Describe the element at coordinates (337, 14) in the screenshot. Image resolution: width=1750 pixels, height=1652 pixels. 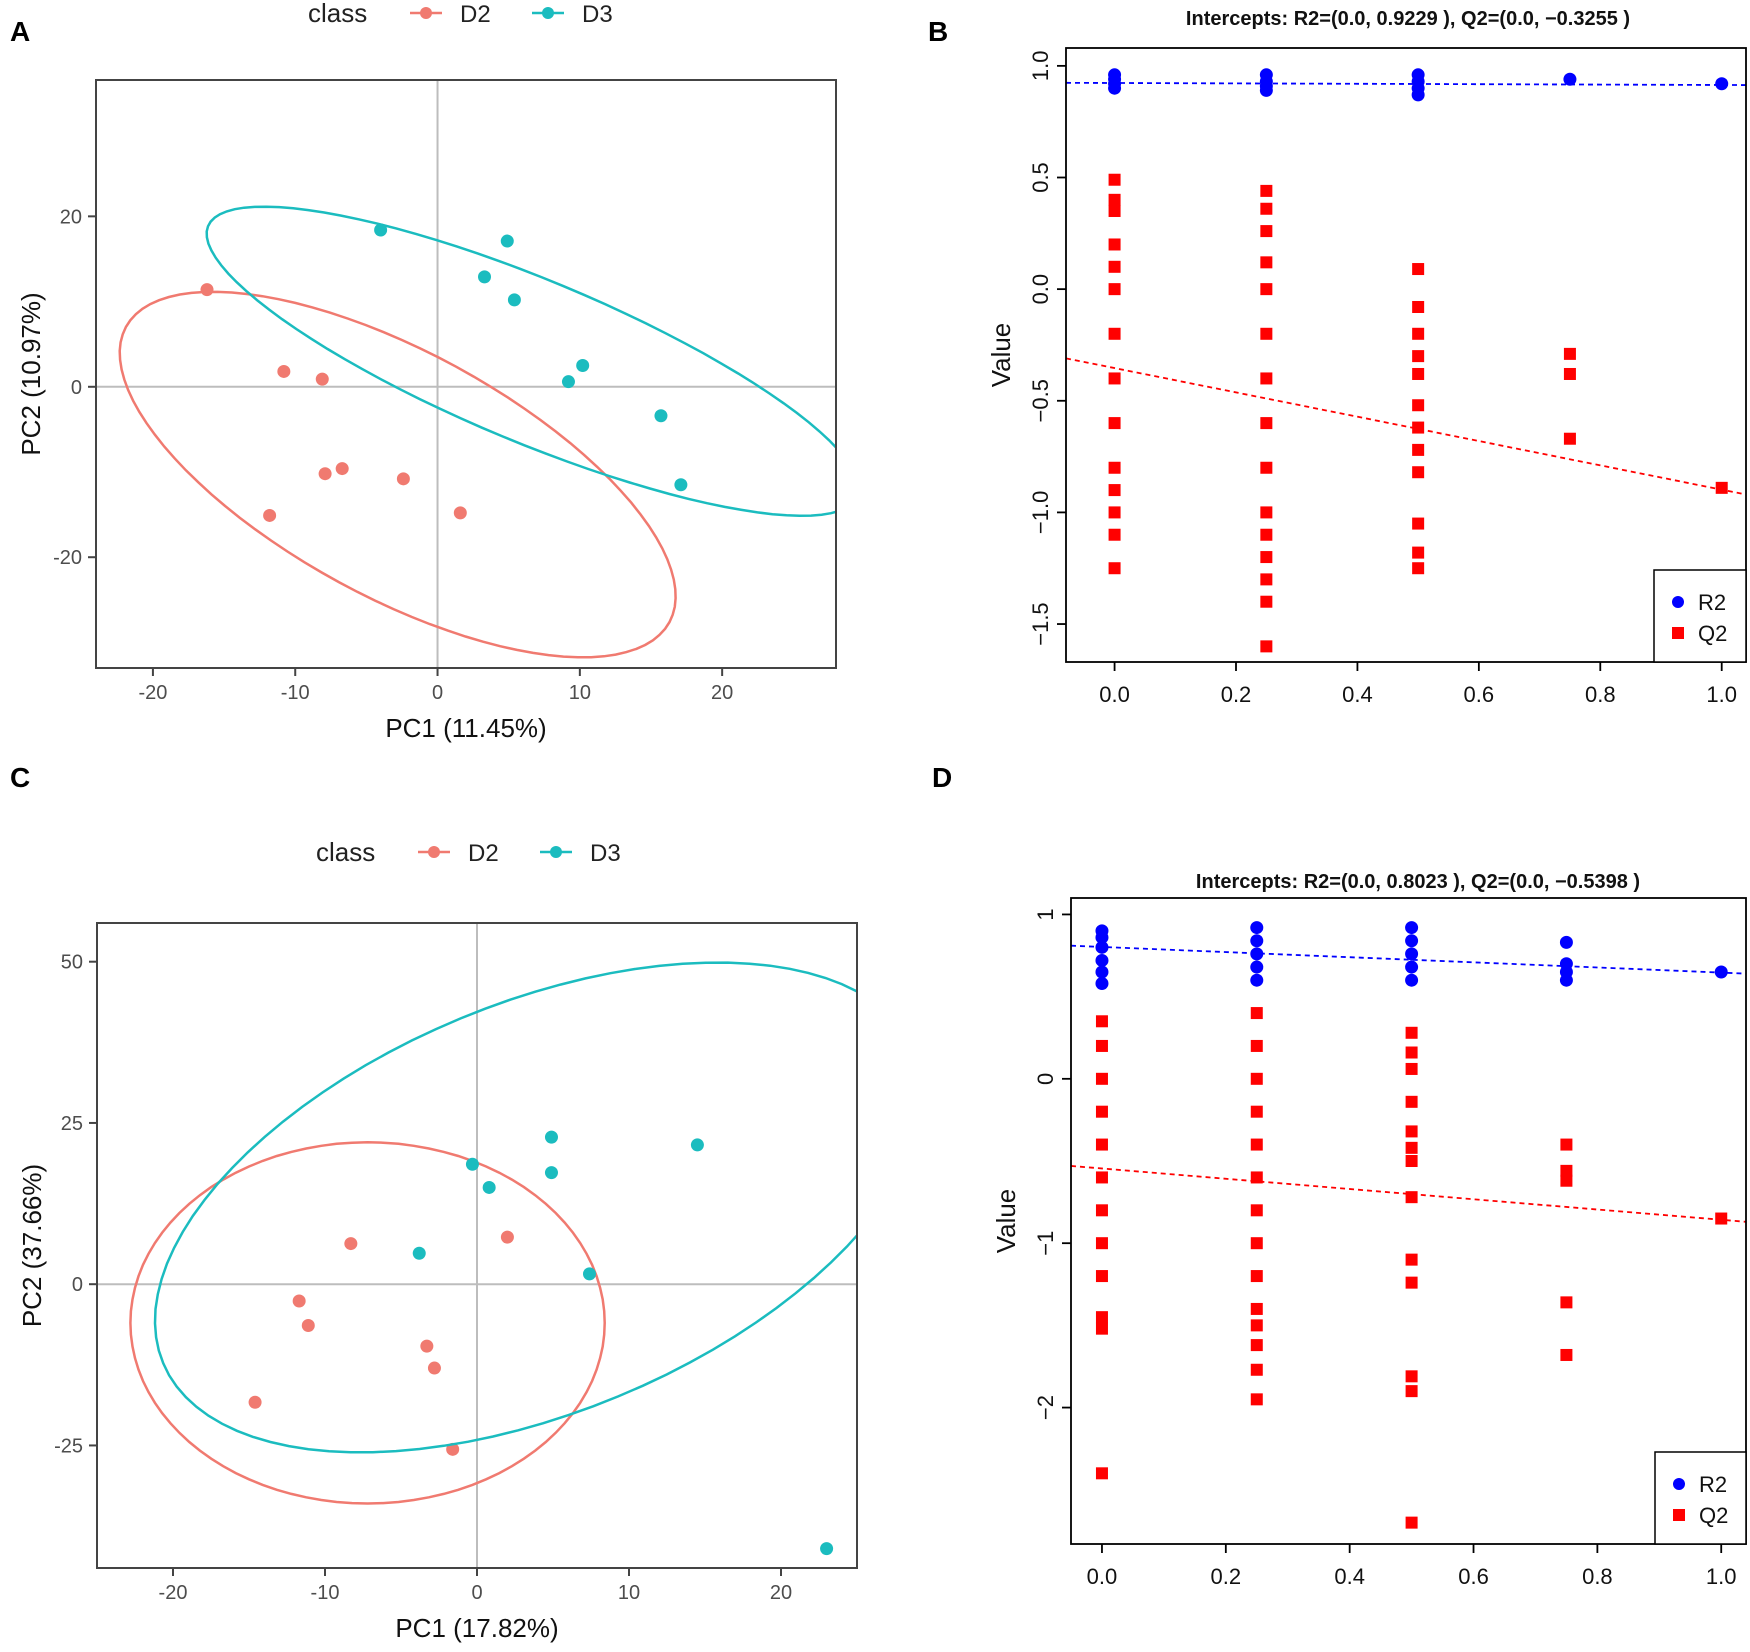
I see `legend-title-a: class` at that location.